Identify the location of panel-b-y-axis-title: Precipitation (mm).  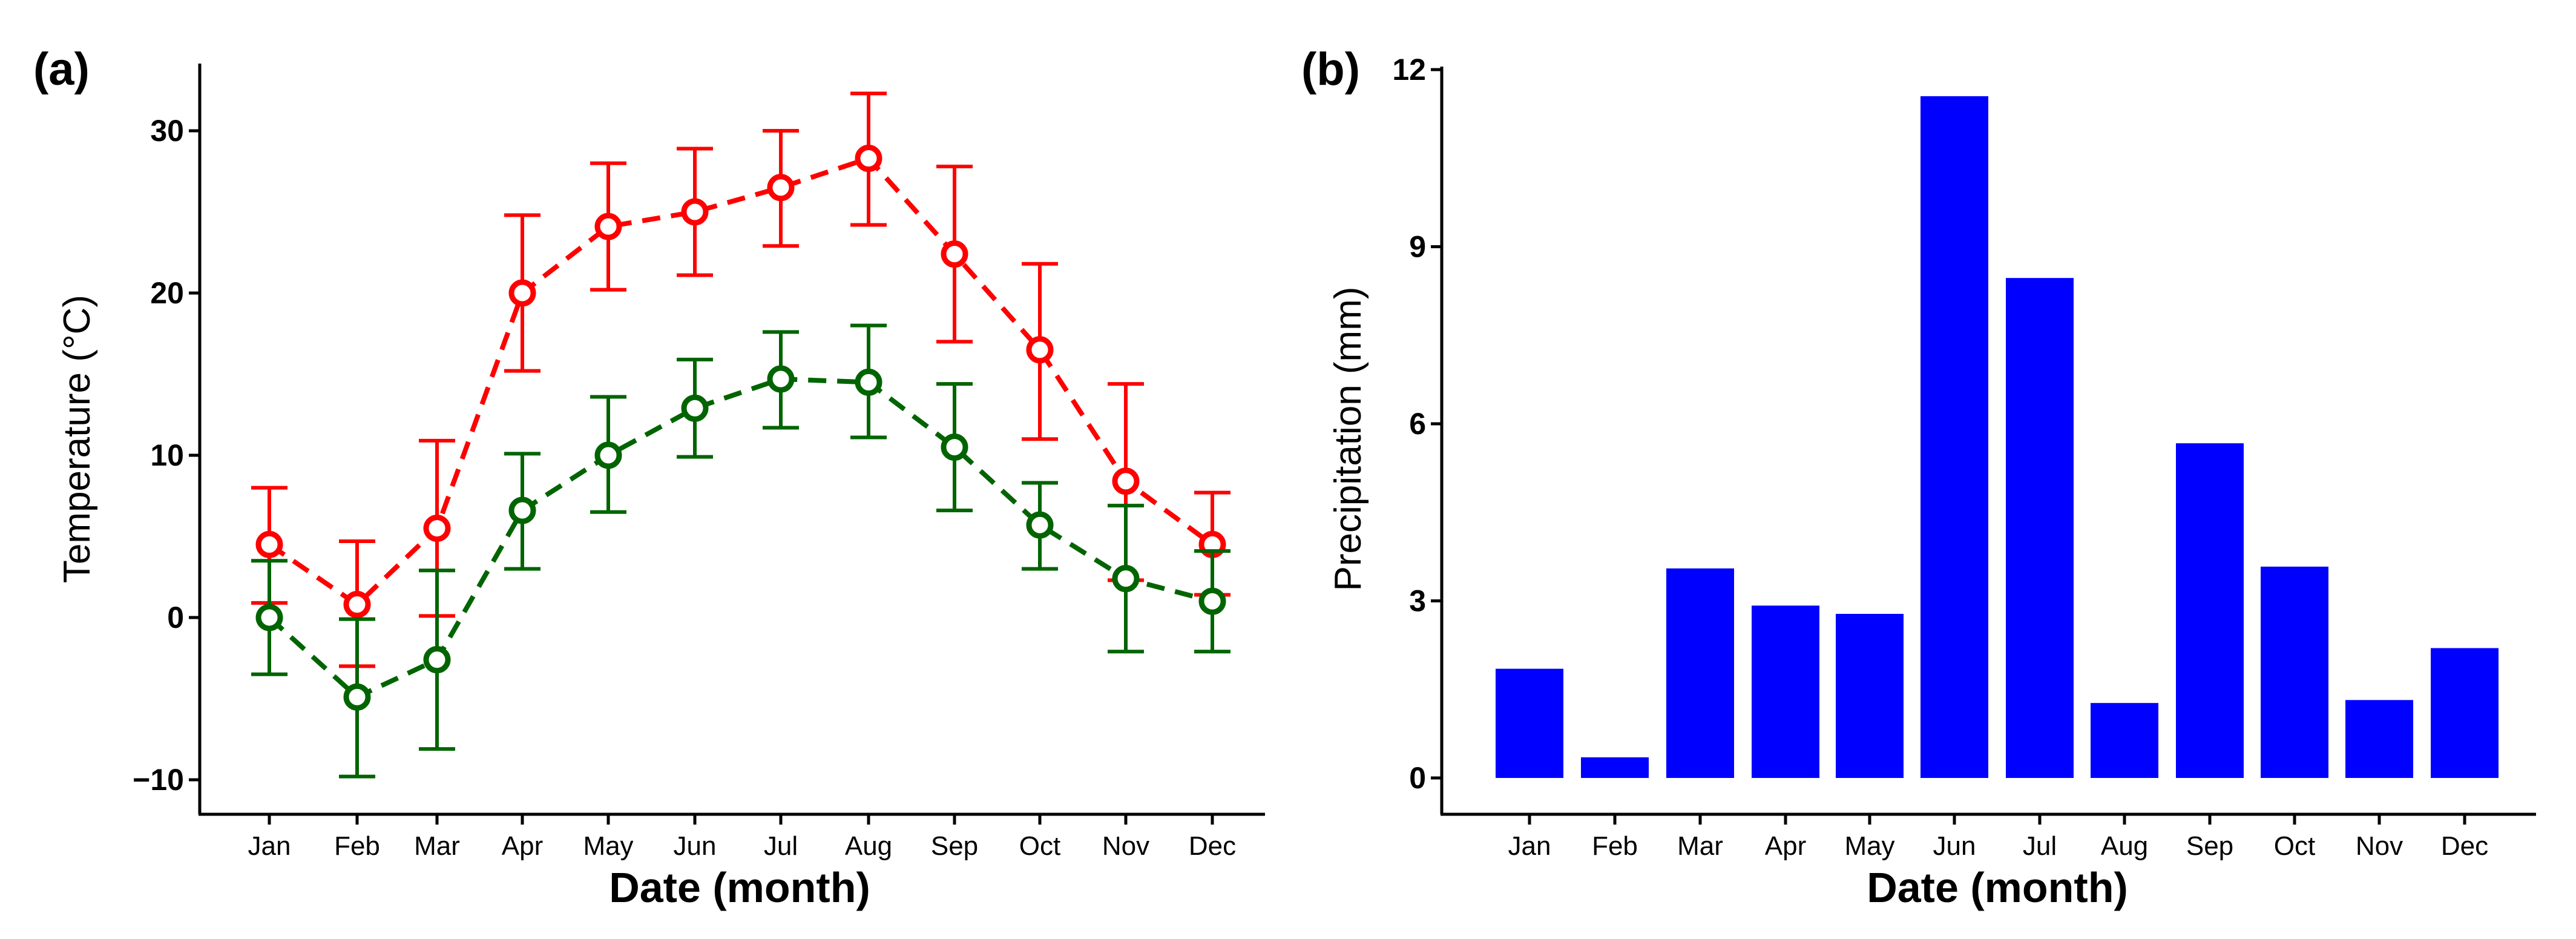
(1348, 439).